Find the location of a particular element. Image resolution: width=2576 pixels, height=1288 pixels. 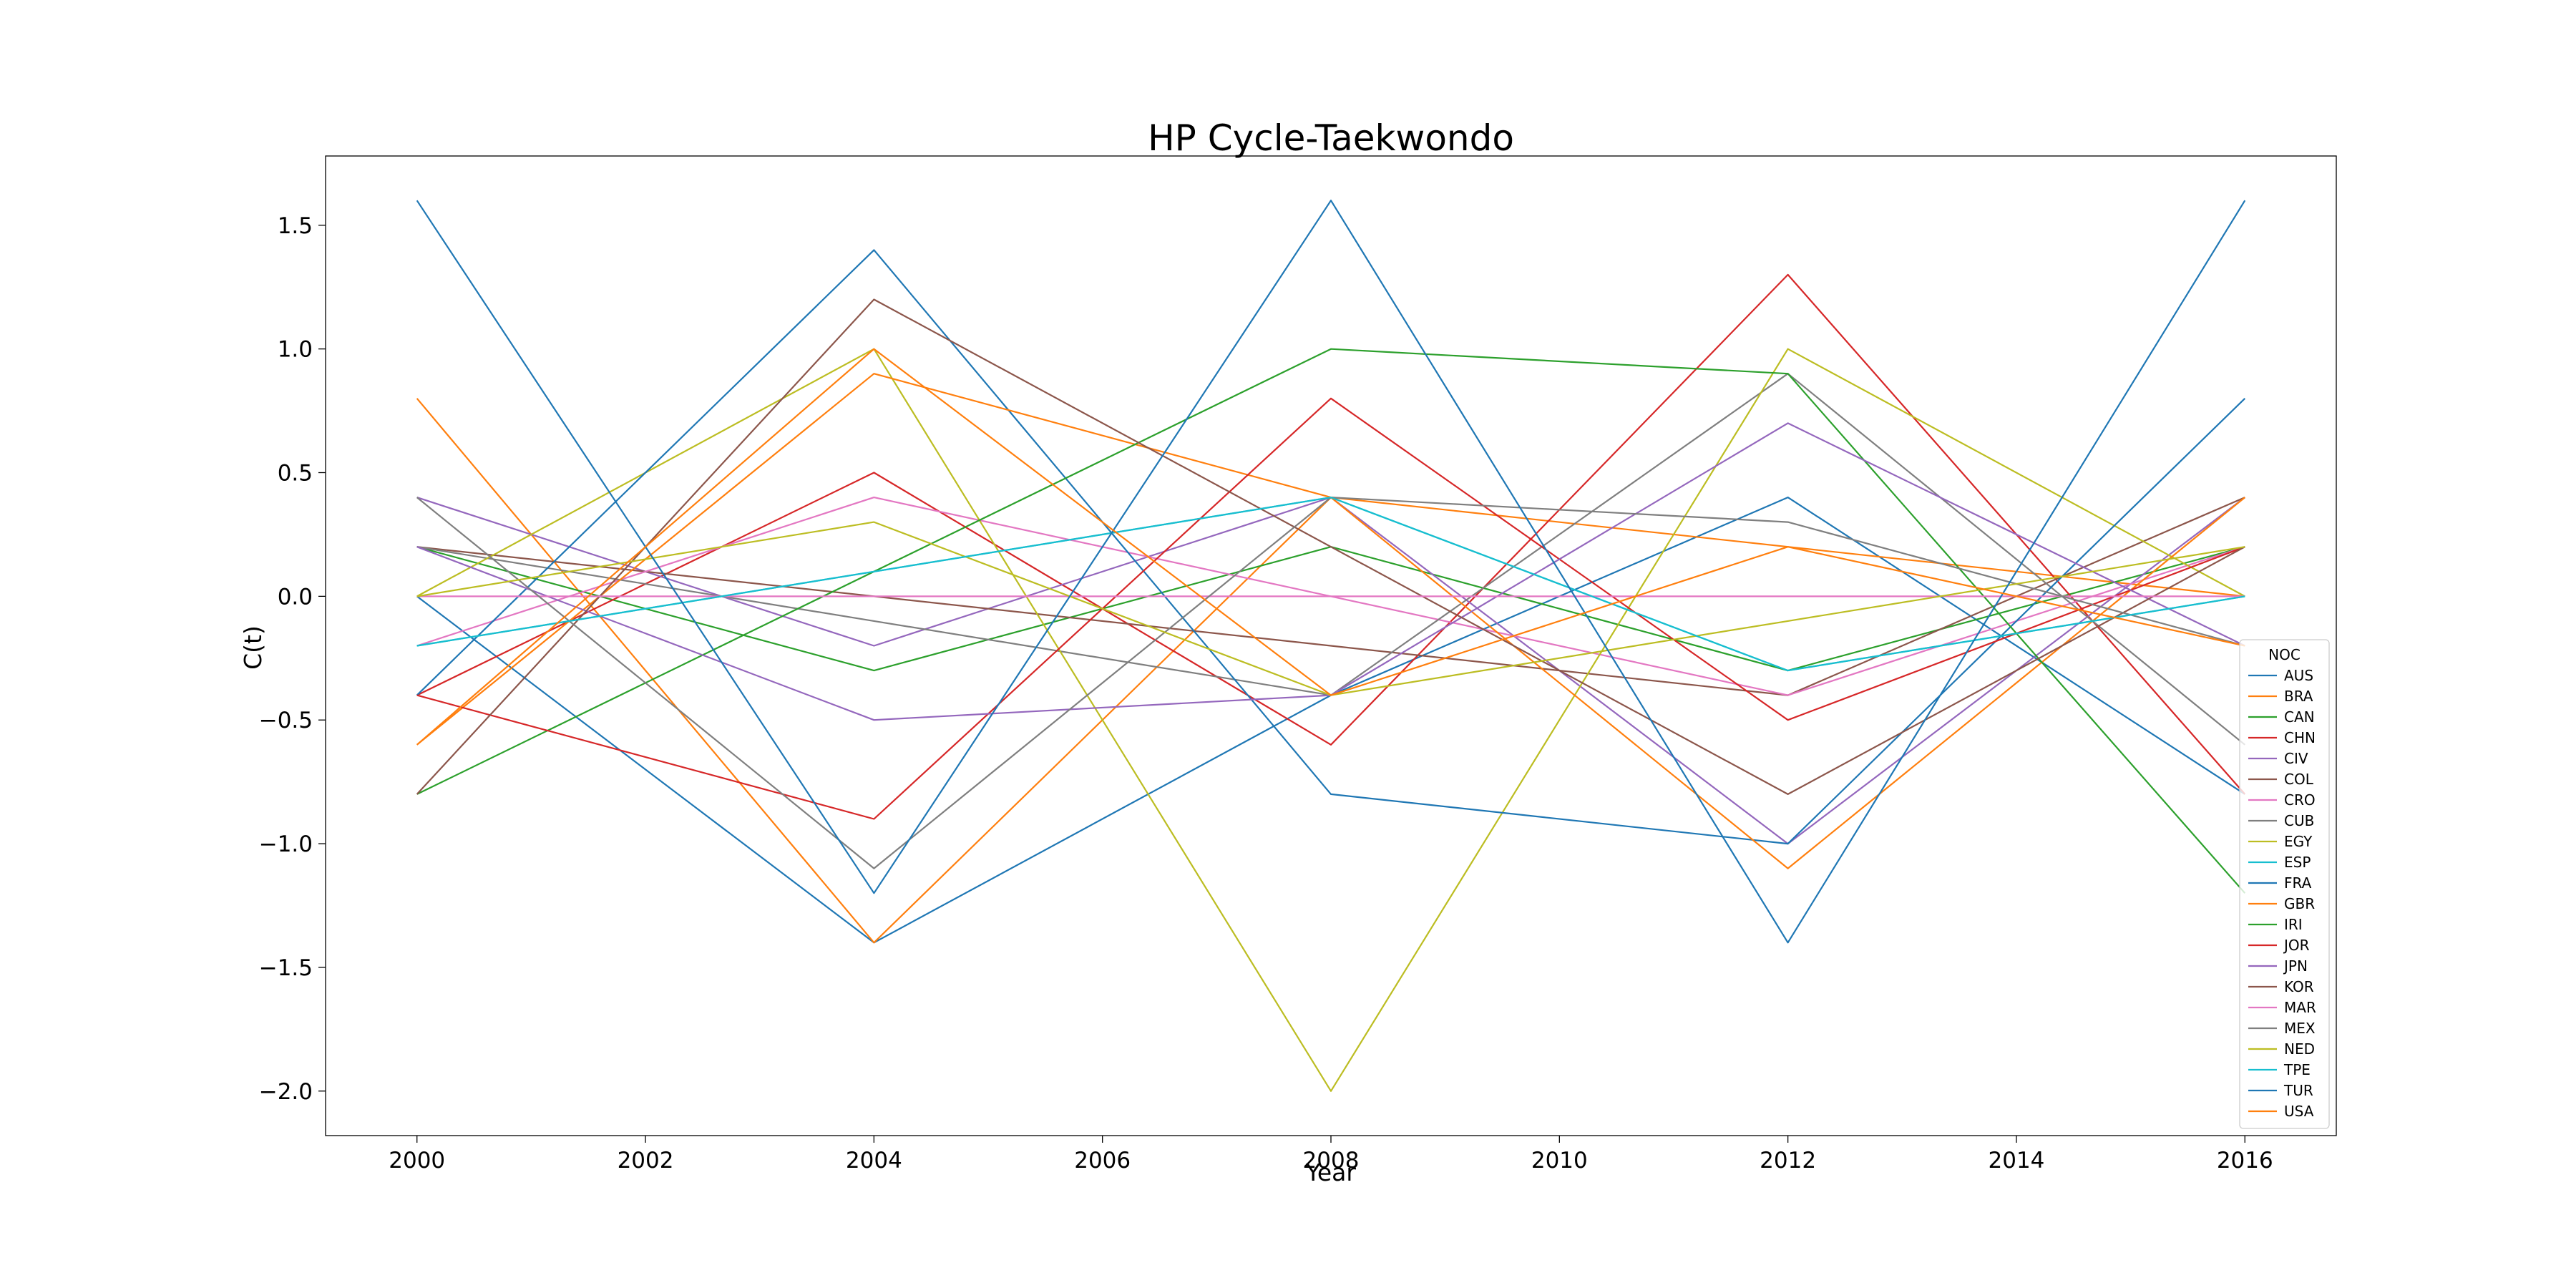

legend-label-bra: BRA is located at coordinates (2298, 696).